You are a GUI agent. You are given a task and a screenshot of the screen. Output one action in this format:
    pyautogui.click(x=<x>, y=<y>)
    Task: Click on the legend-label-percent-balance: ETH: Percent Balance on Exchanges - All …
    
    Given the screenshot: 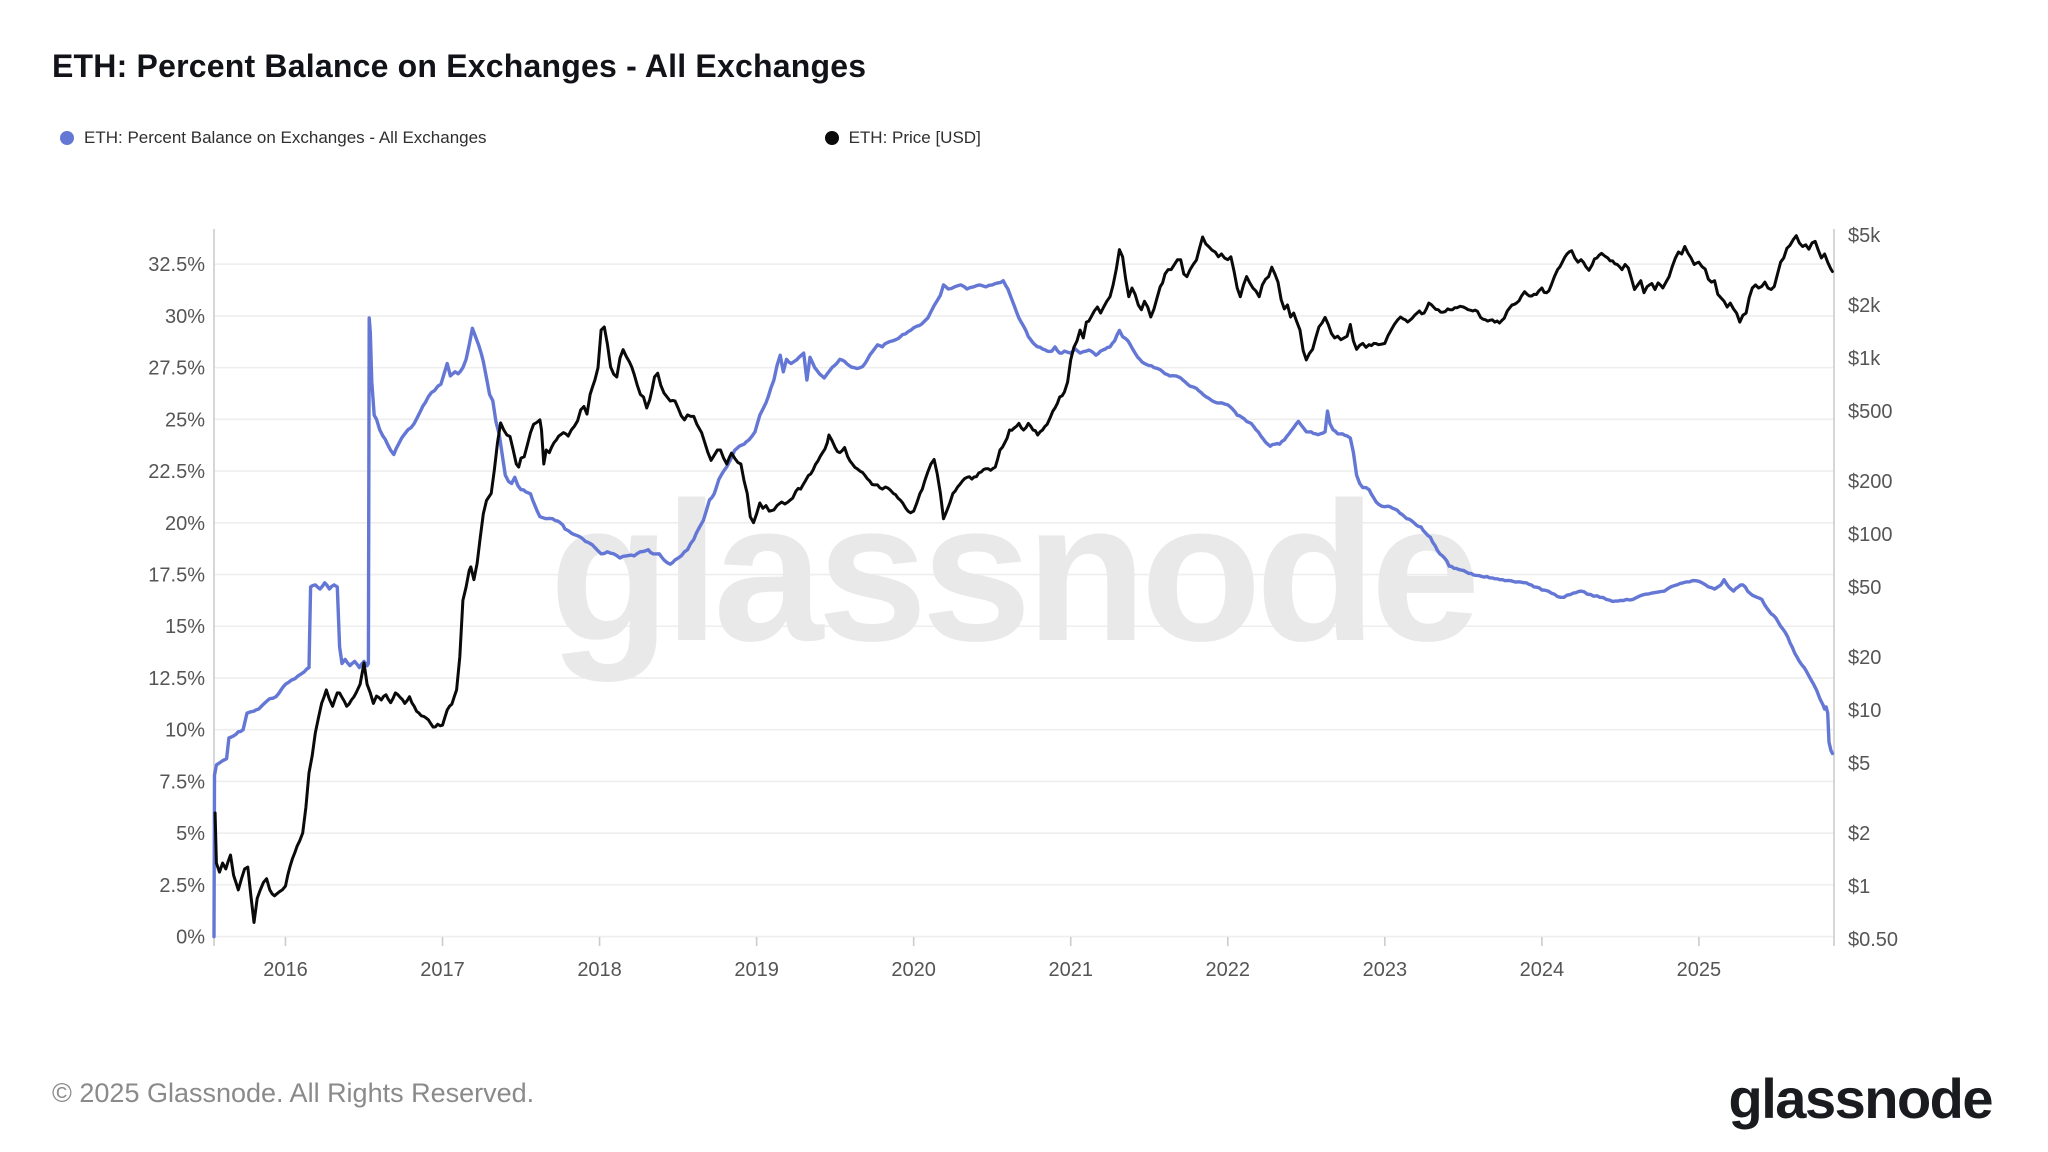 What is the action you would take?
    pyautogui.click(x=285, y=137)
    